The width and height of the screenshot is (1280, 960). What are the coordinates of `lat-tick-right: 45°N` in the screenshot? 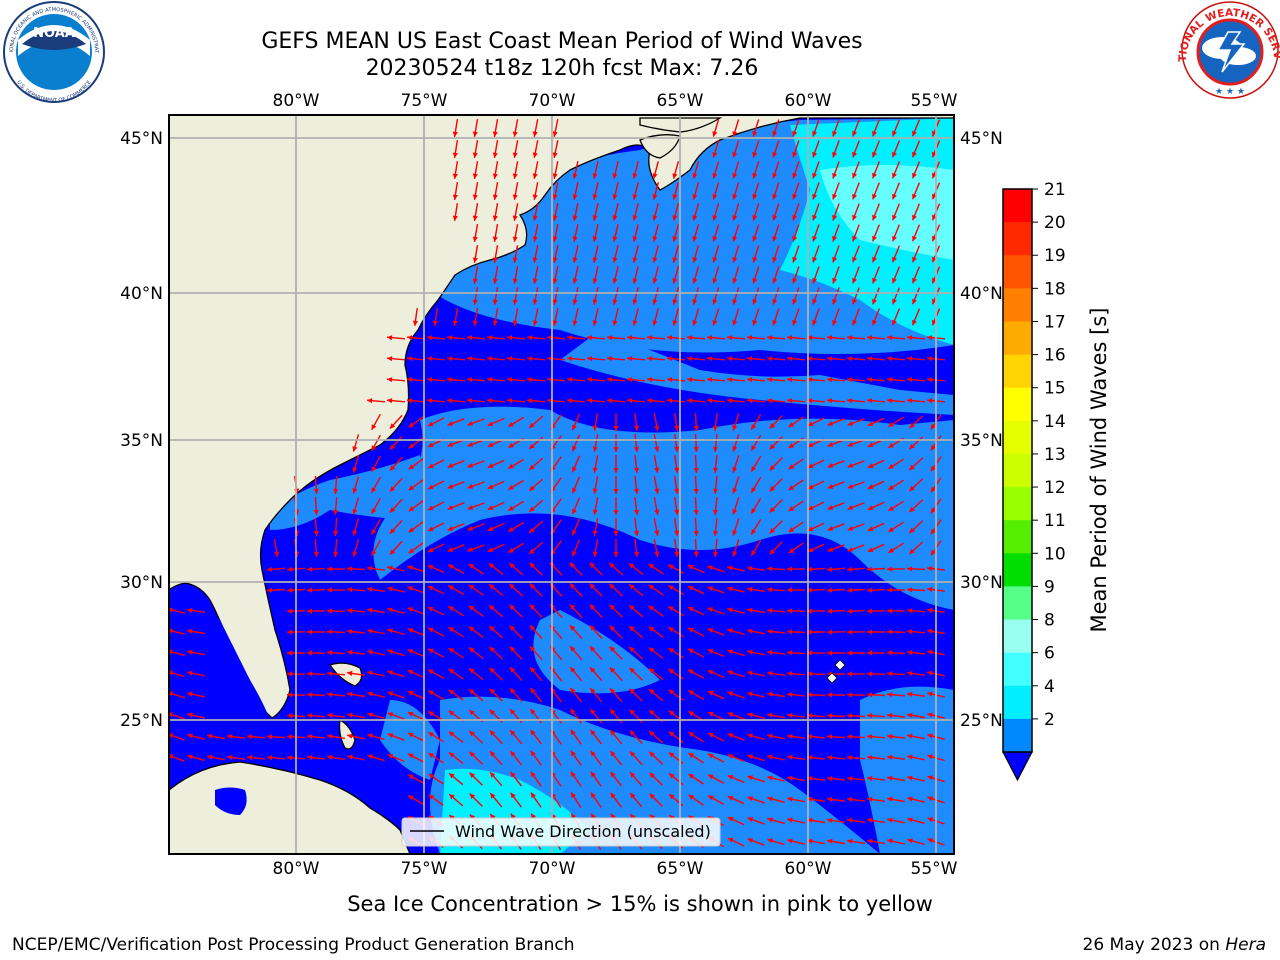 It's located at (981, 139).